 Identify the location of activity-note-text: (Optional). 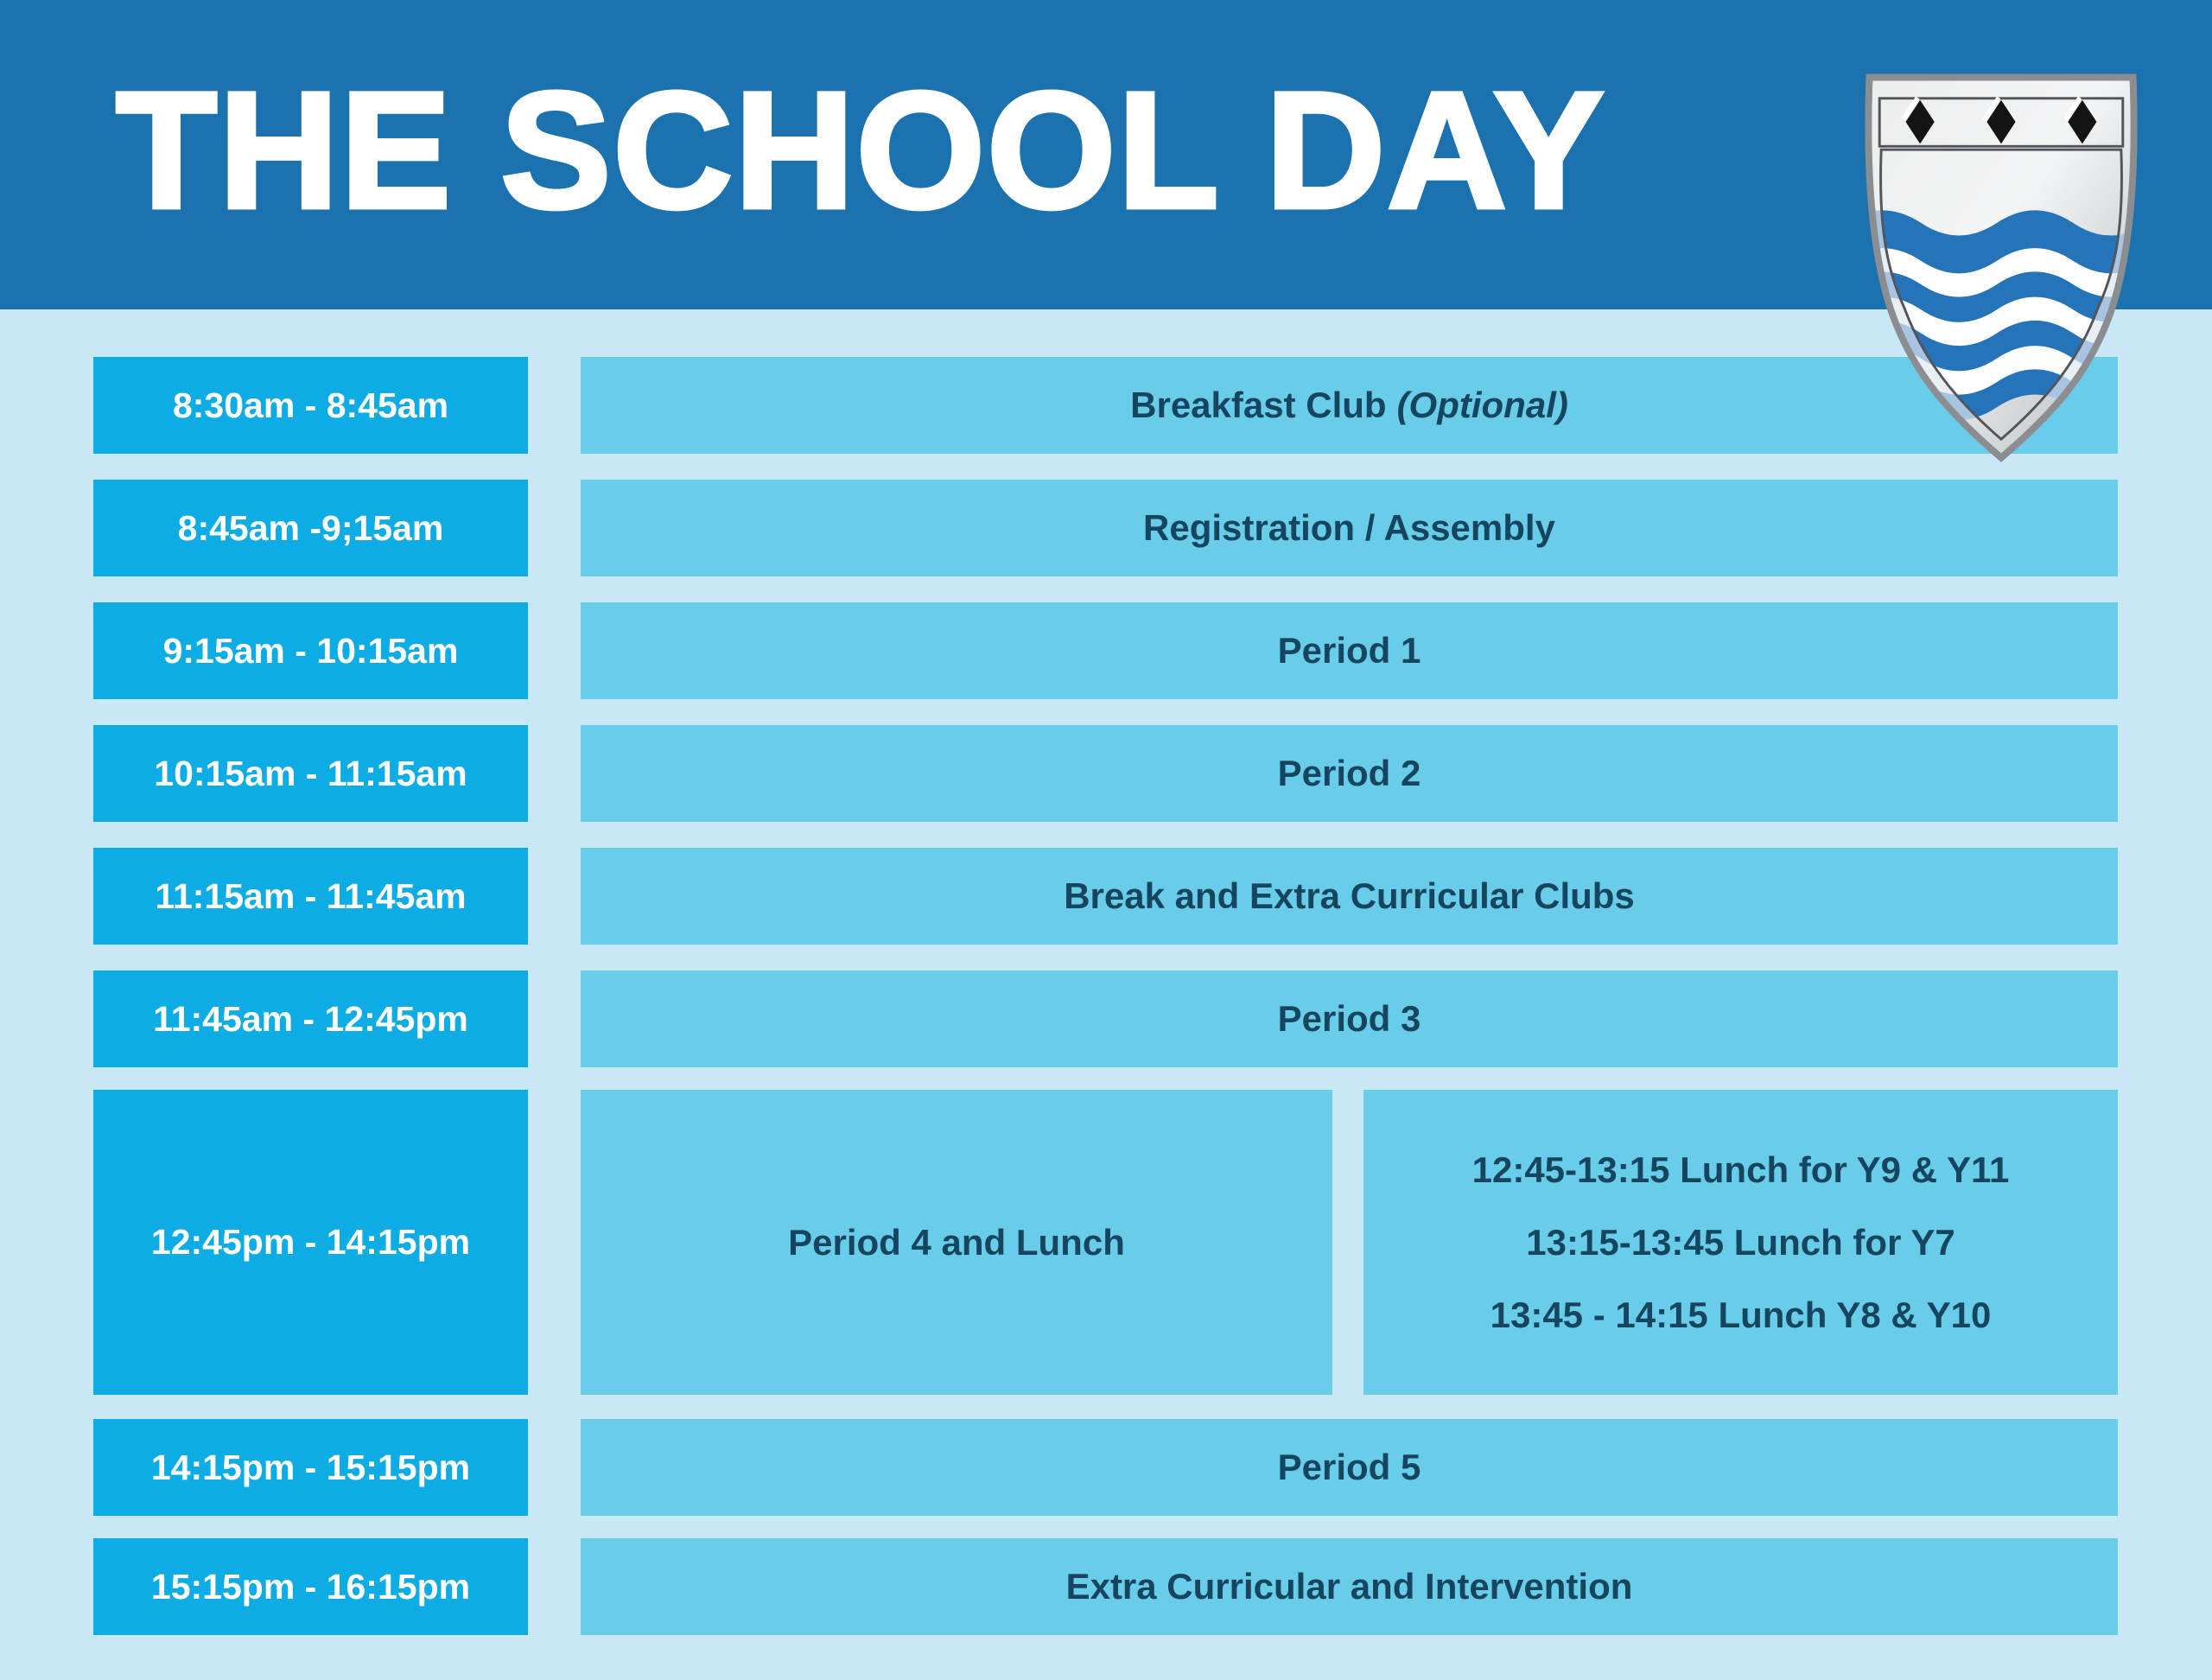
(1482, 405).